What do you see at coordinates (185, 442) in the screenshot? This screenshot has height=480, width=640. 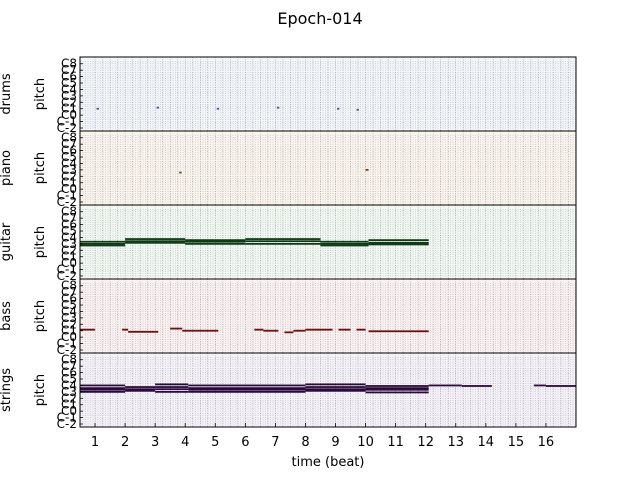 I see `x-tick-label: 4` at bounding box center [185, 442].